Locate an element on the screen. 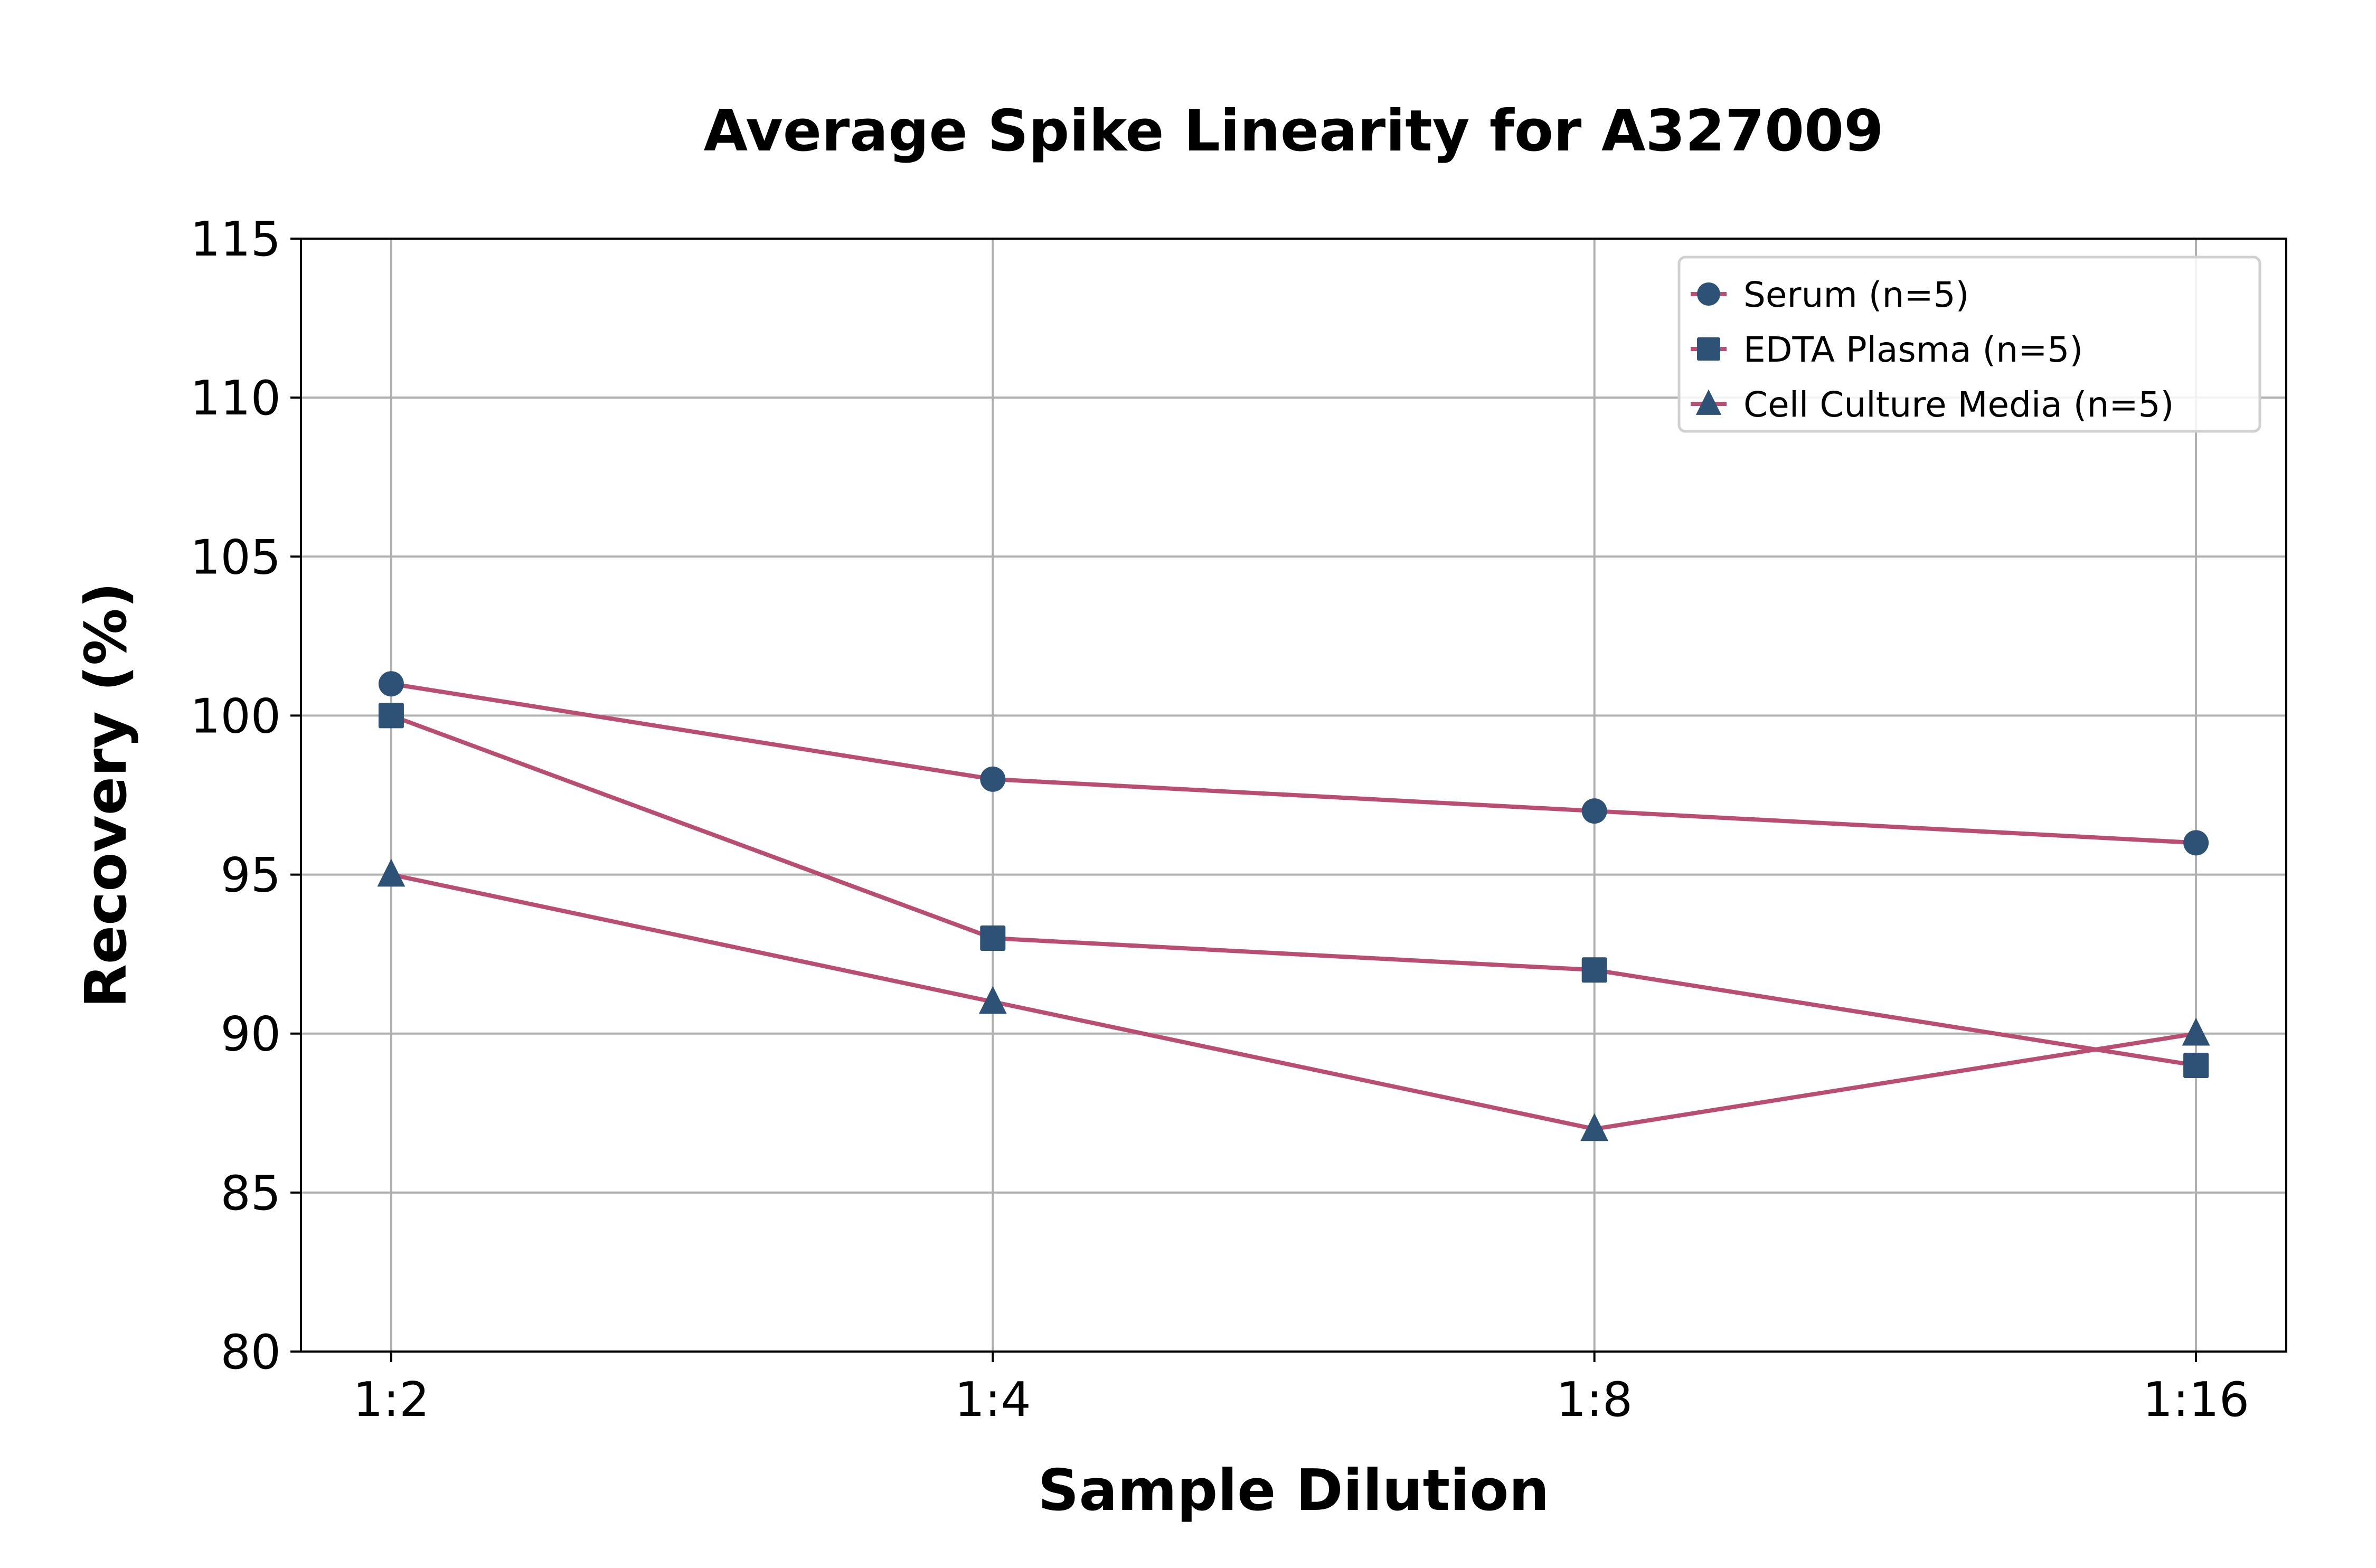  y-tick-label: 100 is located at coordinates (236, 716).